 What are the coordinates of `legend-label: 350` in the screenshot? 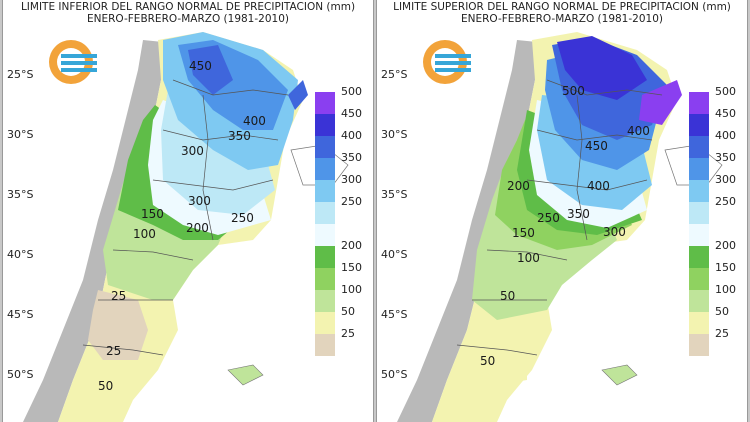 It's located at (725, 157).